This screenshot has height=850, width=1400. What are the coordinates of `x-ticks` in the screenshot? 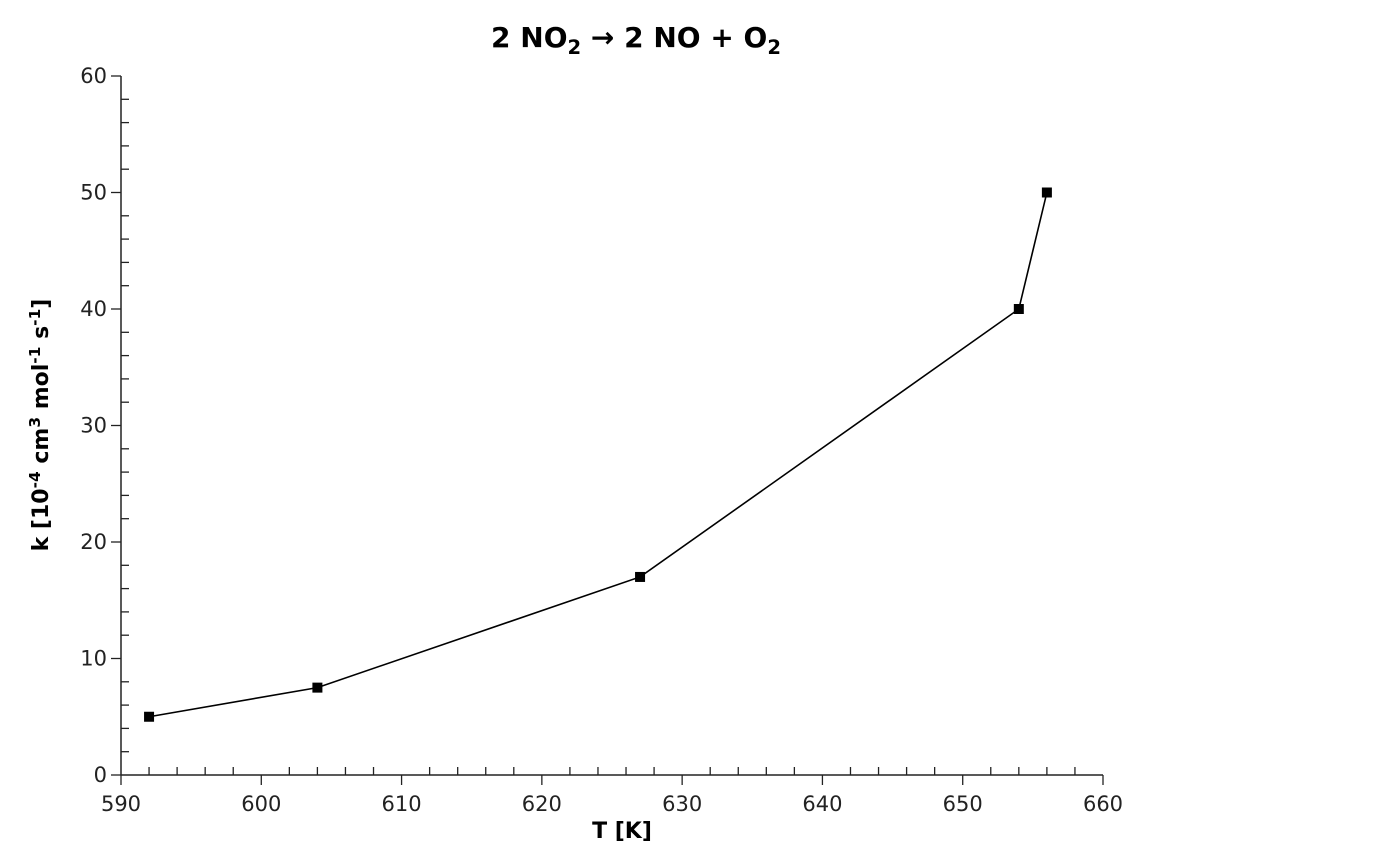 It's located at (612, 776).